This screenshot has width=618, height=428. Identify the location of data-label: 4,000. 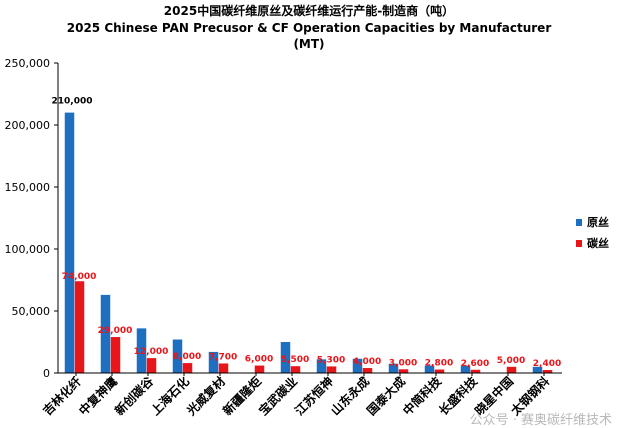
(367, 362).